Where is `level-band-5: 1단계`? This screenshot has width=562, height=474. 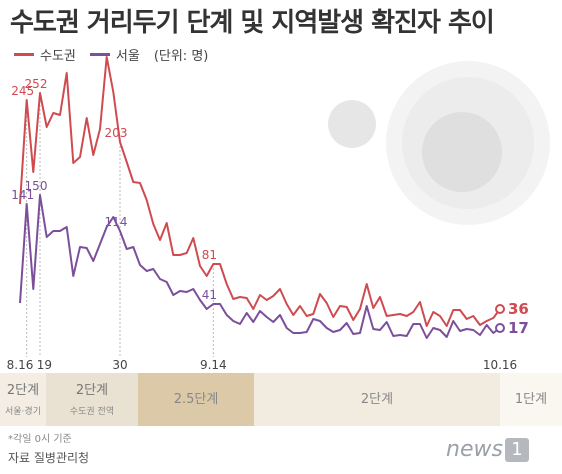
level-band-5: 1단계 is located at coordinates (531, 399).